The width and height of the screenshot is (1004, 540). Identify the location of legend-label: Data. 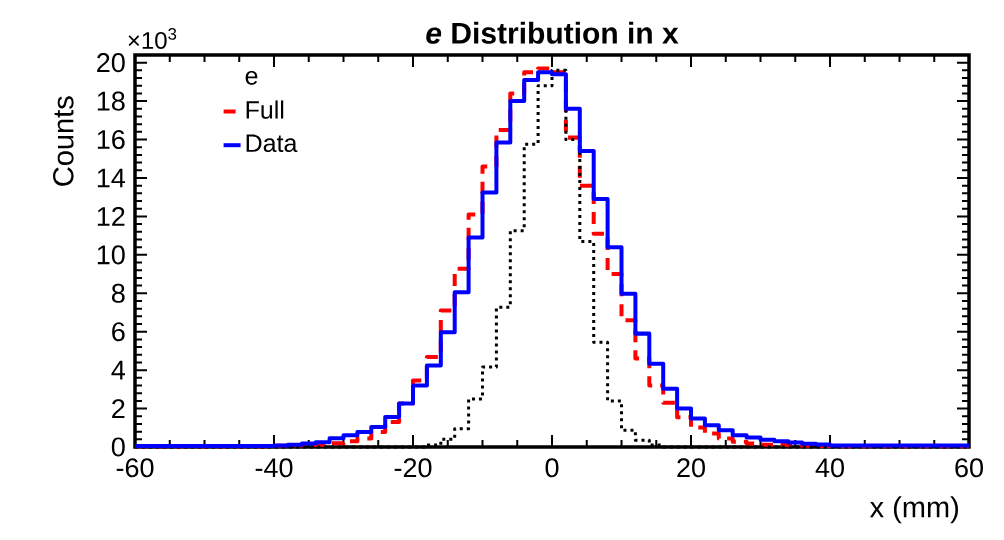
(272, 143).